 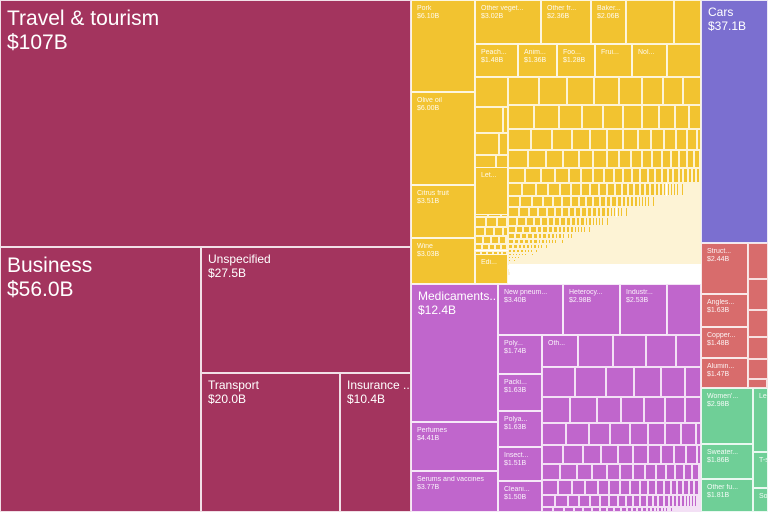 What do you see at coordinates (537, 60) in the screenshot?
I see `treemap-tile: Anim... $1.36B` at bounding box center [537, 60].